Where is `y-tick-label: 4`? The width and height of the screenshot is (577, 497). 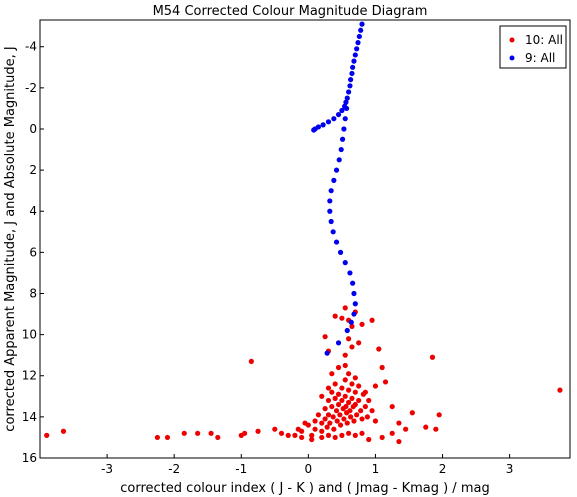
y-tick-label: 4 is located at coordinates (33, 211).